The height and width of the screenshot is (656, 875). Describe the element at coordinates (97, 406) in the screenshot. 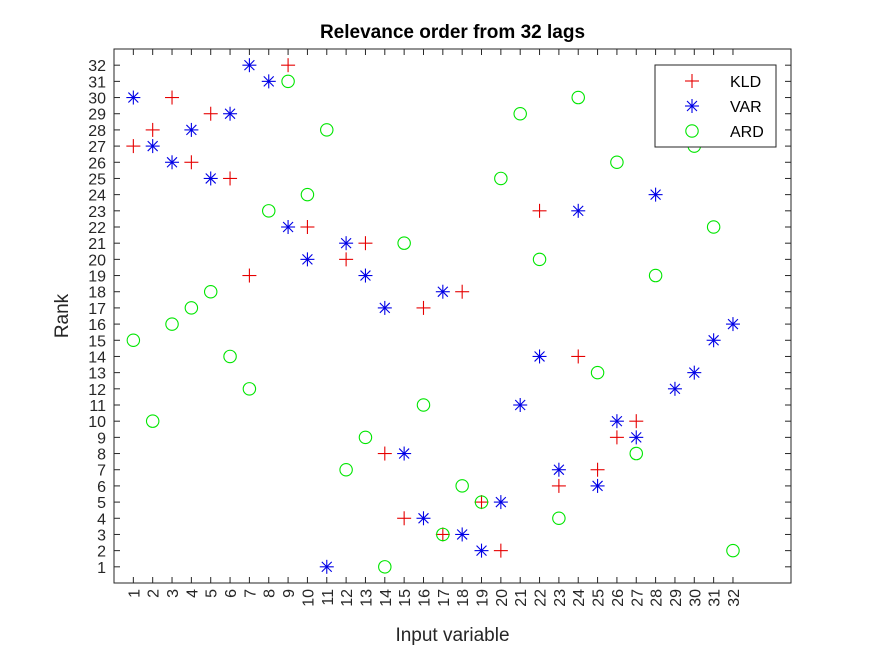

I see `y-tick-label: 11` at that location.